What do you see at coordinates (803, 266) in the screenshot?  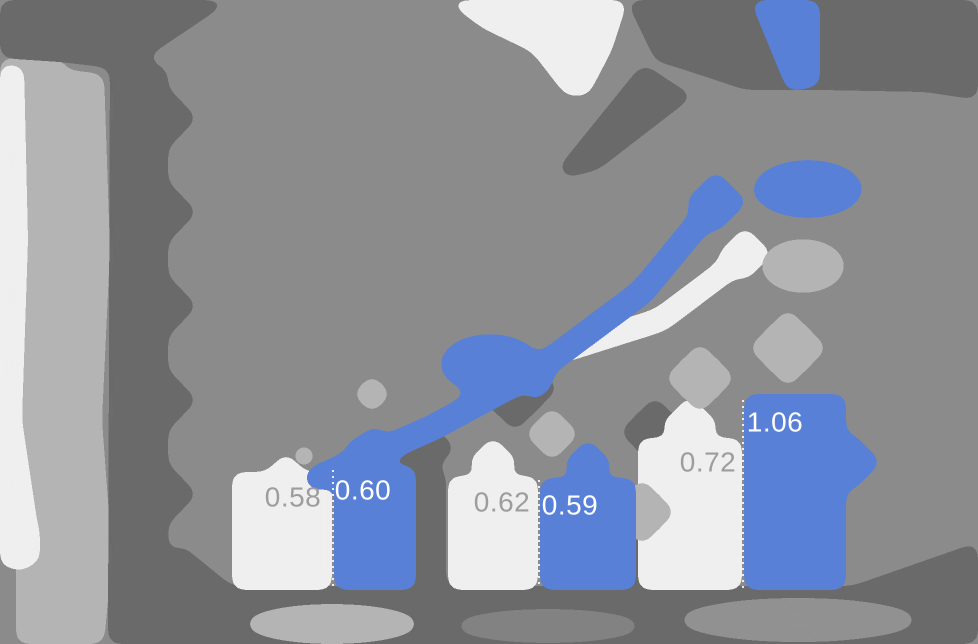 I see `line-light-label-blob` at bounding box center [803, 266].